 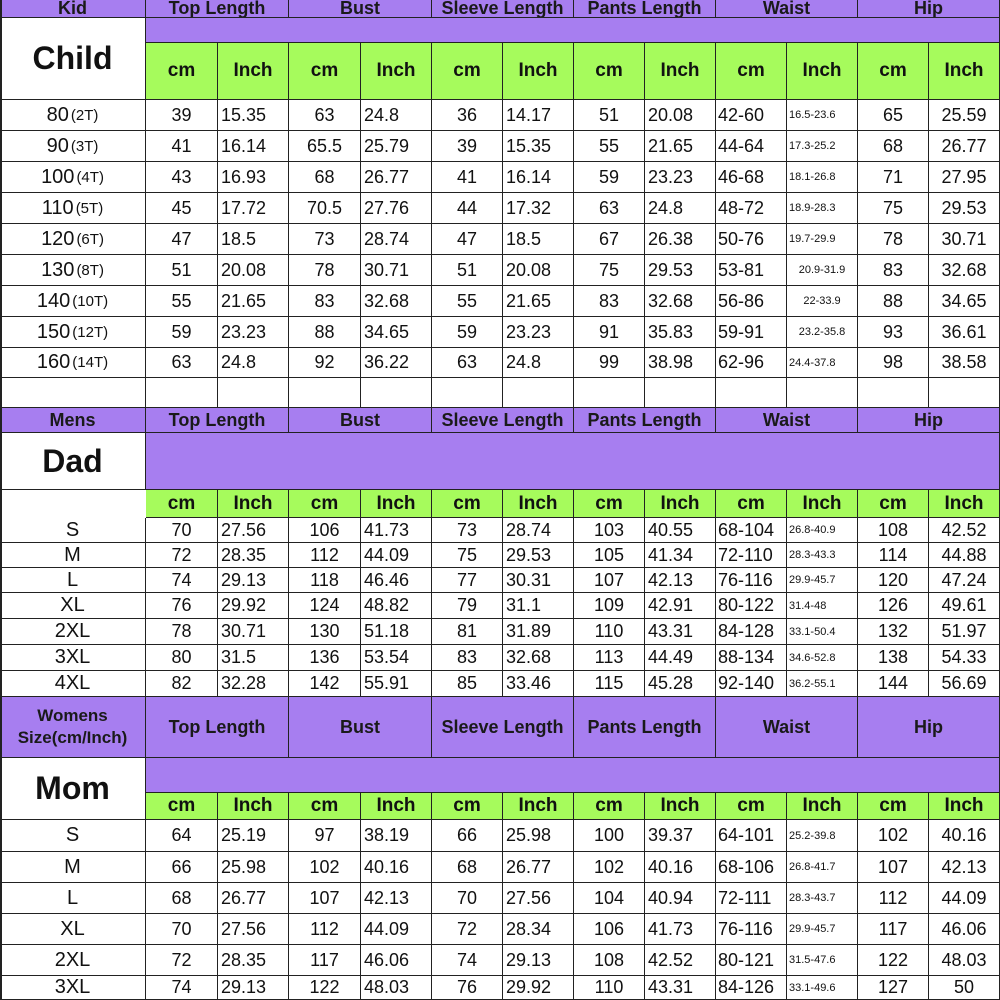 I want to click on value-cell: 31.89, so click(x=538, y=632).